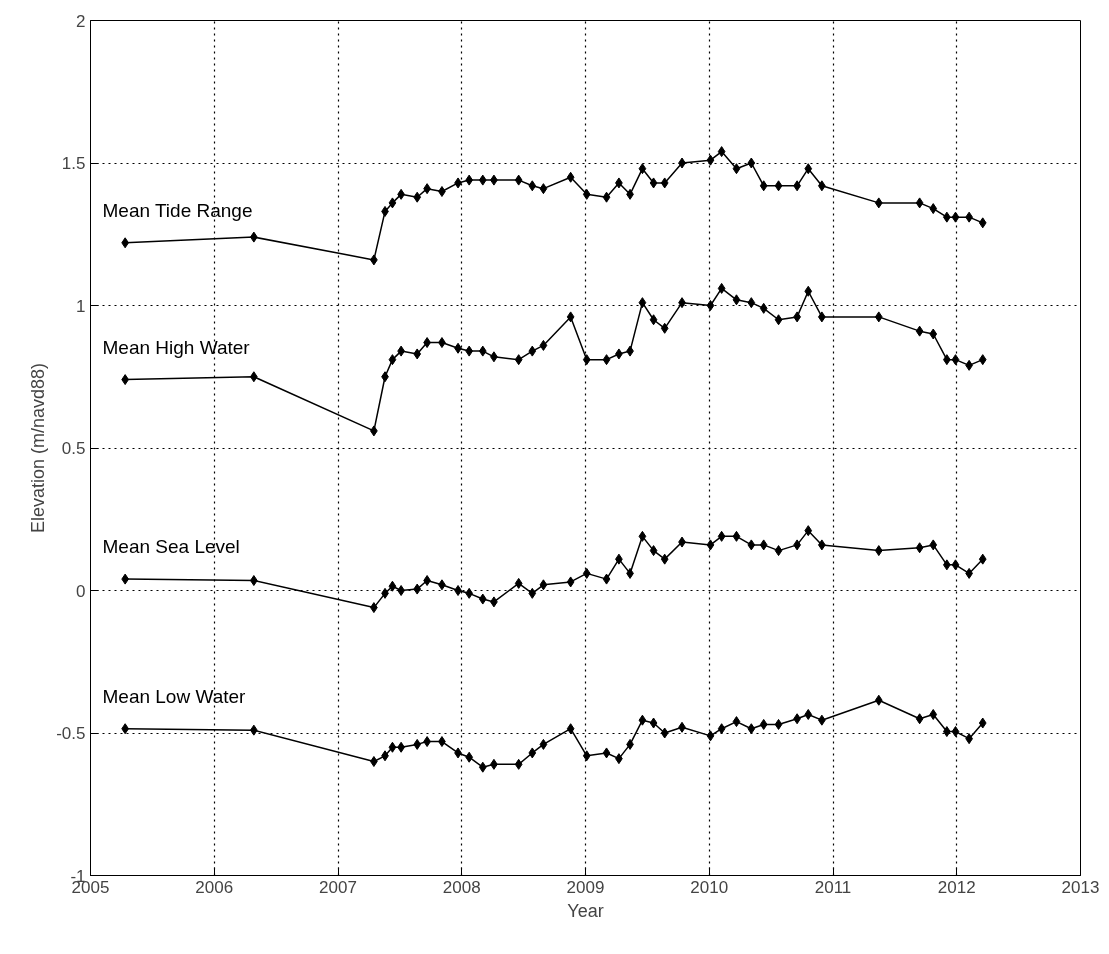 The image size is (1109, 954). I want to click on y-tick-label: 1, so click(81, 306).